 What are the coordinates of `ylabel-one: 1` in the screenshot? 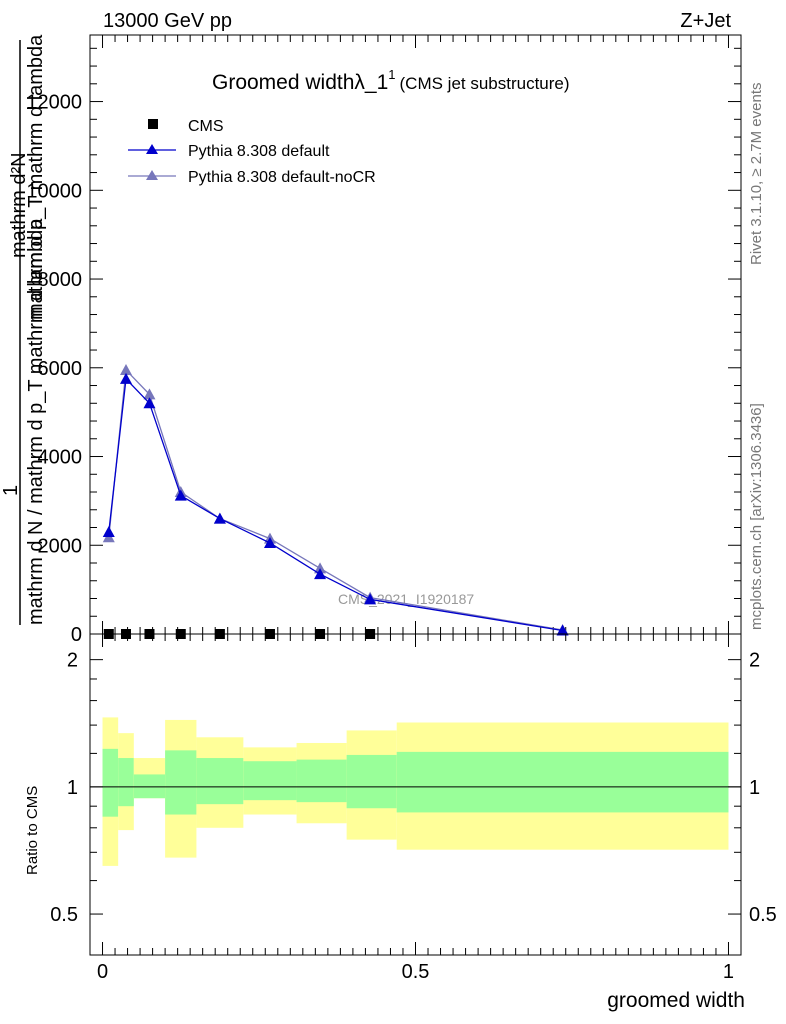 It's located at (11, 490).